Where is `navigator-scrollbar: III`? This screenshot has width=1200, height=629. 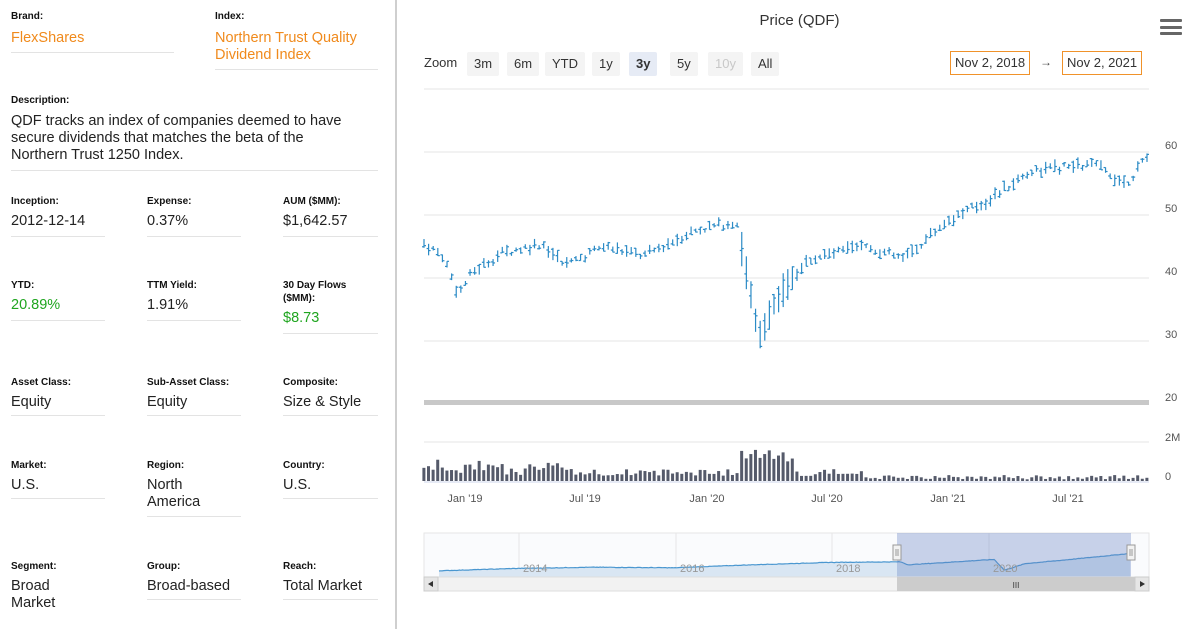
navigator-scrollbar: III is located at coordinates (786, 584).